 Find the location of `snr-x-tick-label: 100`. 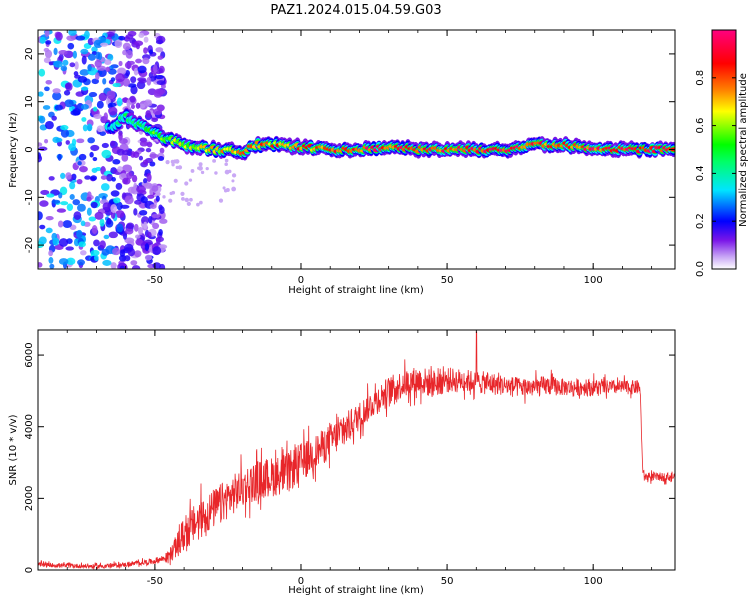

snr-x-tick-label: 100 is located at coordinates (593, 581).